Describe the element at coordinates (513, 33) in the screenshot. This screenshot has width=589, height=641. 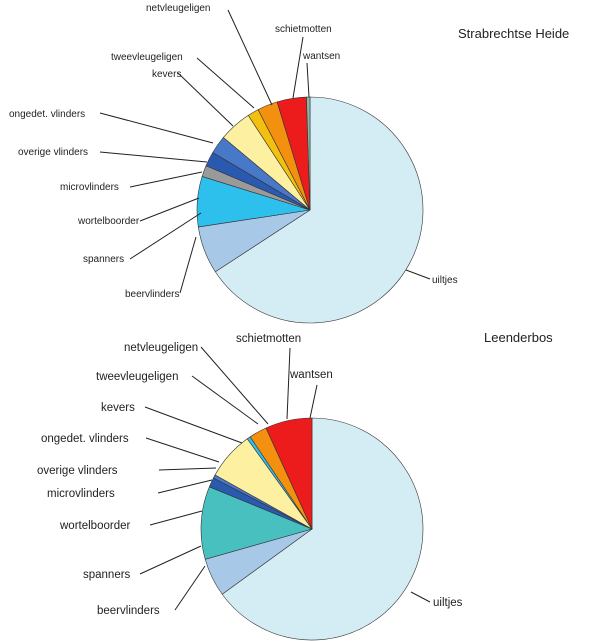
I see `chart-title: Strabrechtse Heide` at that location.